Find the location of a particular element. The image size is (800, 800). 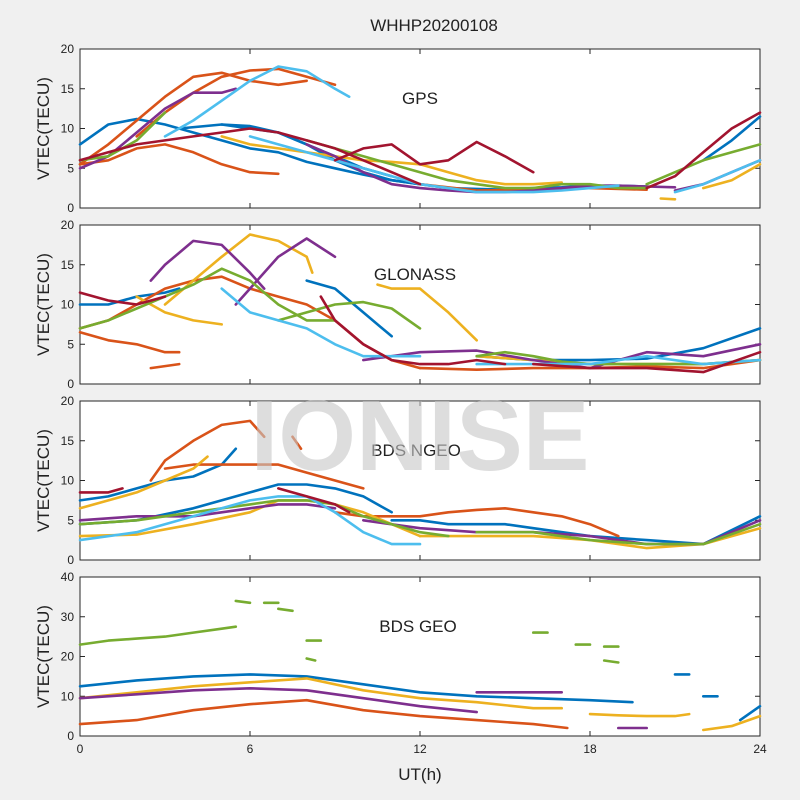

x-tick-label: 18 is located at coordinates (590, 749).